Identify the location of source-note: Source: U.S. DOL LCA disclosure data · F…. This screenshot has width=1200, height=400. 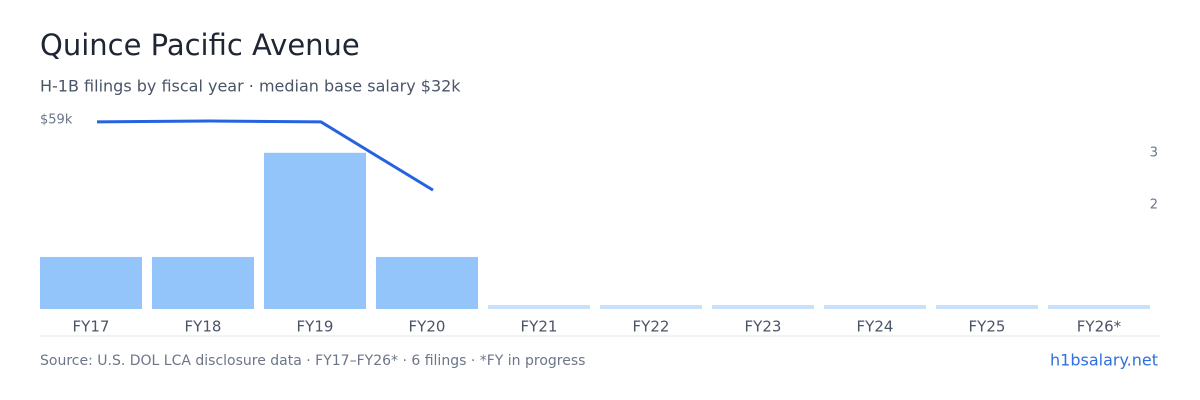
(312, 361).